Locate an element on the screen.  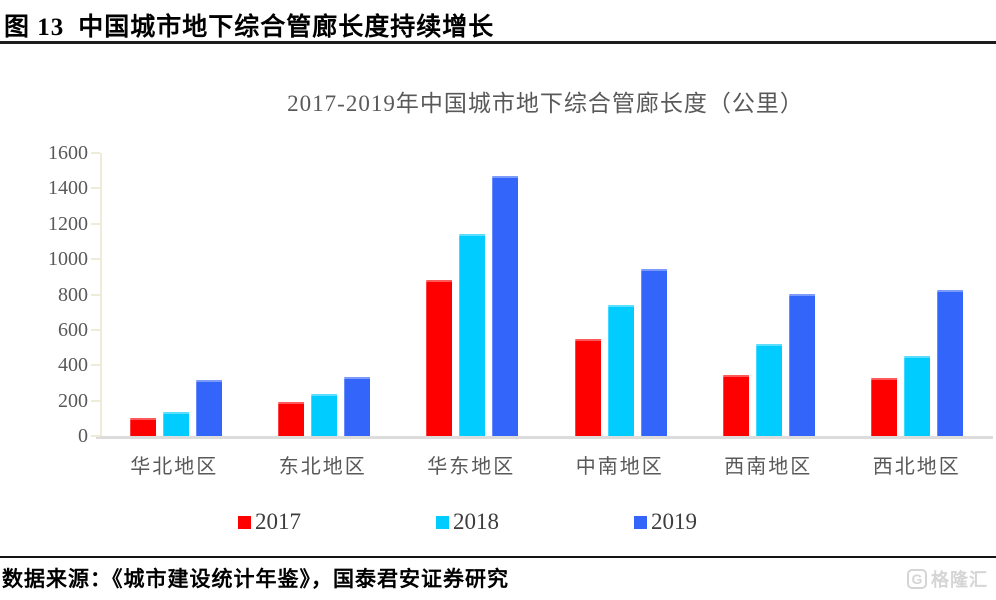
x-axis-label-西北地区: 西北地区 is located at coordinates (916, 467).